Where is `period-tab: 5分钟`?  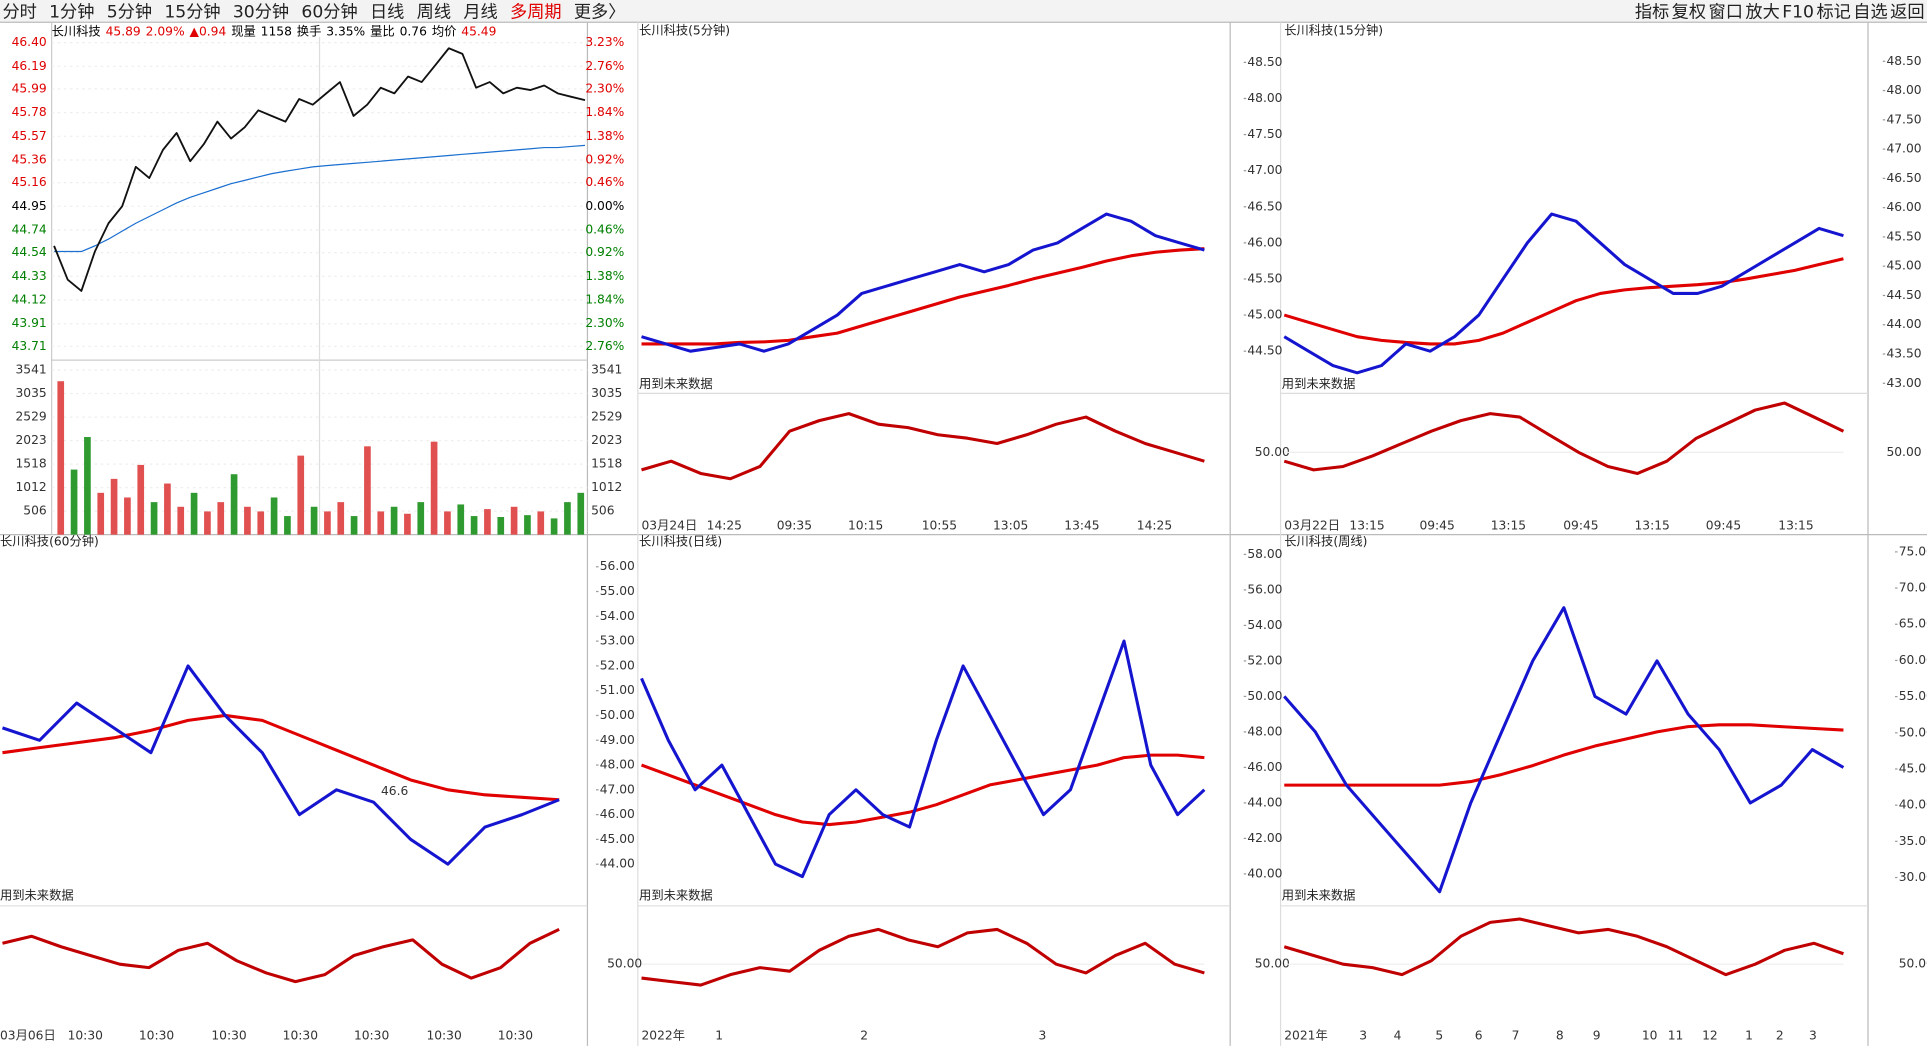
period-tab: 5分钟 is located at coordinates (129, 12).